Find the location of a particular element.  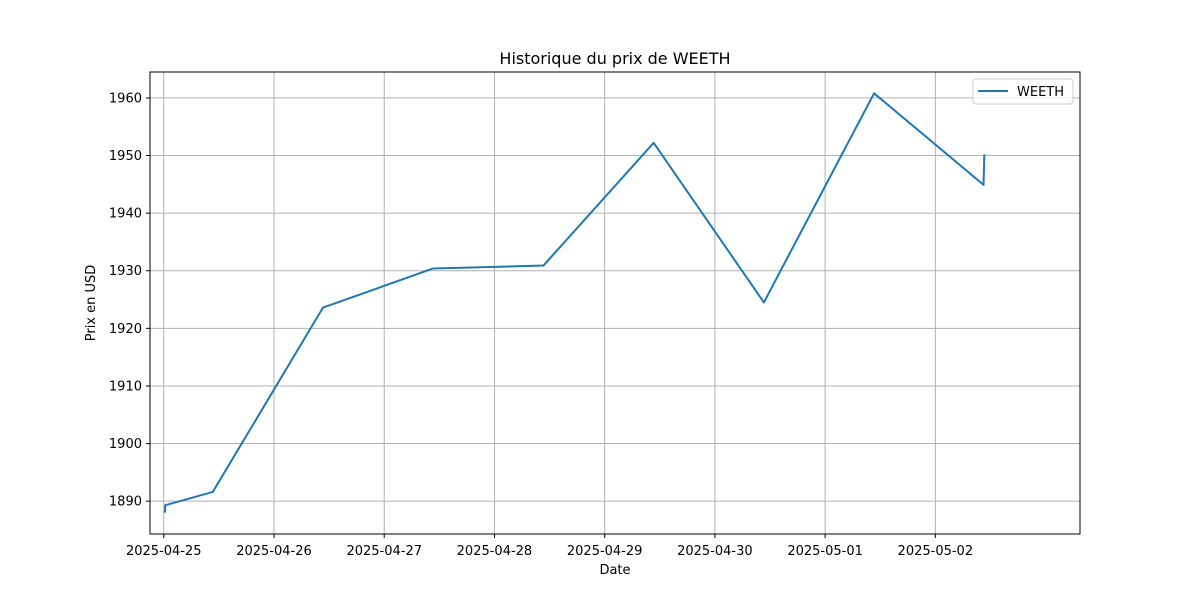

y-axis: 1890 1900 1910 1920 1930 1940 1950 1960 is located at coordinates (129, 300).